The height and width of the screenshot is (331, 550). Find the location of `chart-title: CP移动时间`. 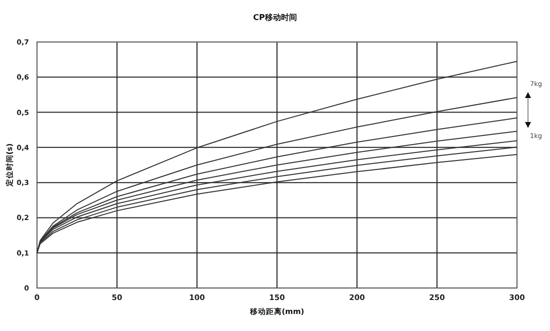

chart-title: CP移动时间 is located at coordinates (275, 17).